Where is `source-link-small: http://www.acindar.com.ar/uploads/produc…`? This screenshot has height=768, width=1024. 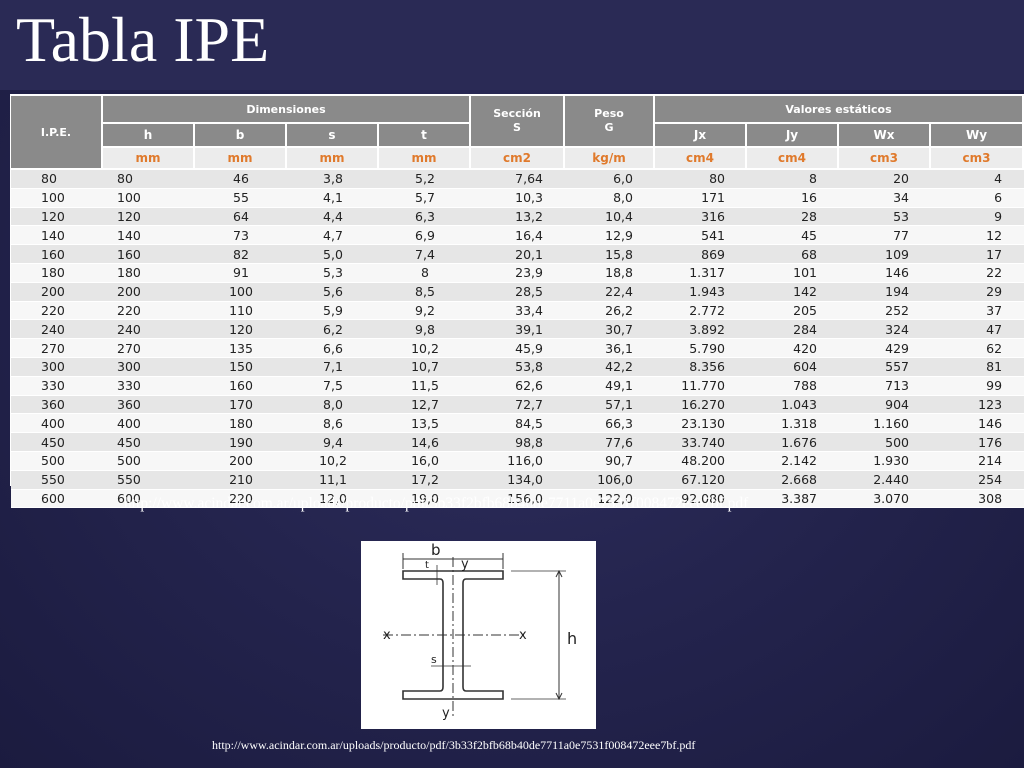 source-link-small: http://www.acindar.com.ar/uploads/produc… is located at coordinates (454, 745).